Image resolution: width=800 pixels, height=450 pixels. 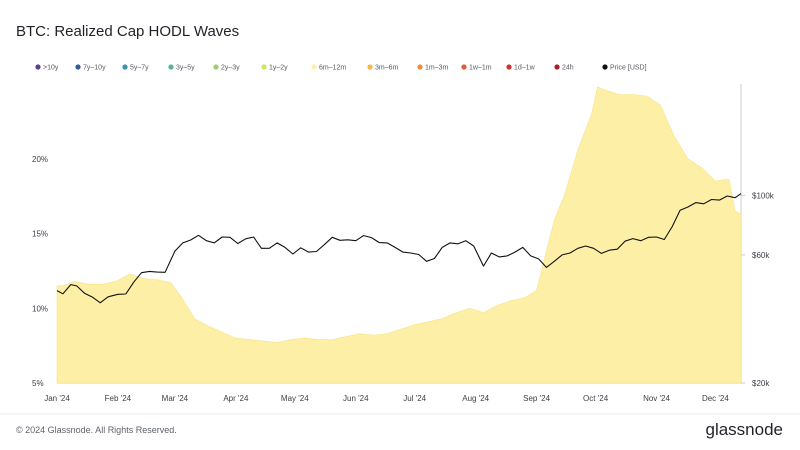 What do you see at coordinates (414, 398) in the screenshot?
I see `x-tick-label: Jul '24` at bounding box center [414, 398].